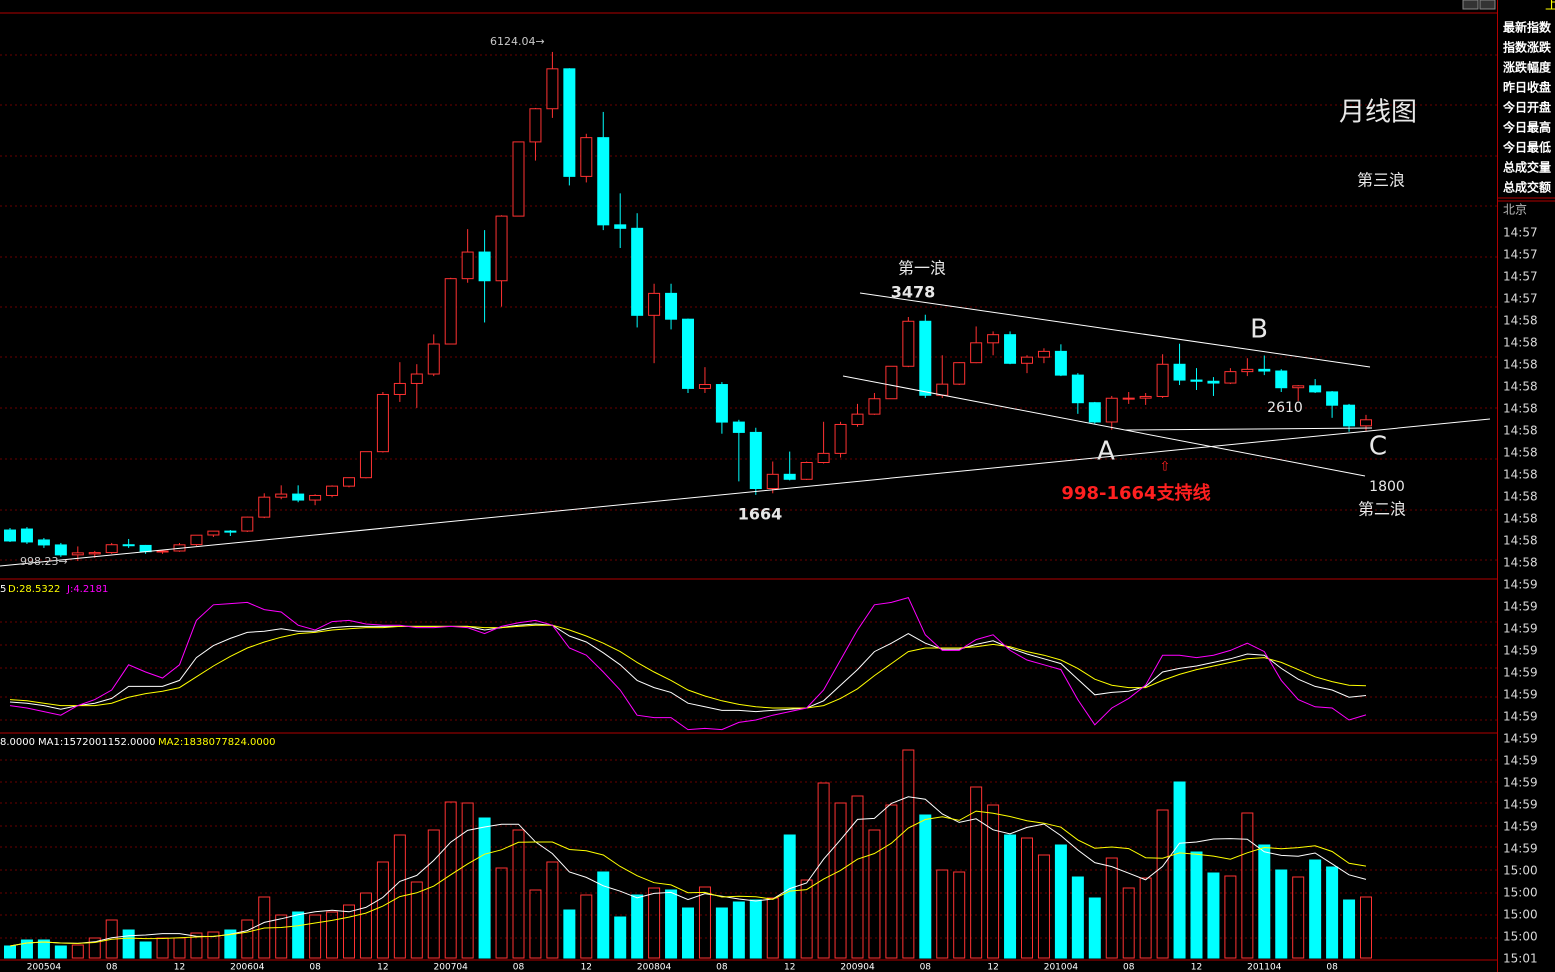 Image resolution: width=1555 pixels, height=972 pixels. I want to click on annotation: 第二浪, so click(1382, 509).